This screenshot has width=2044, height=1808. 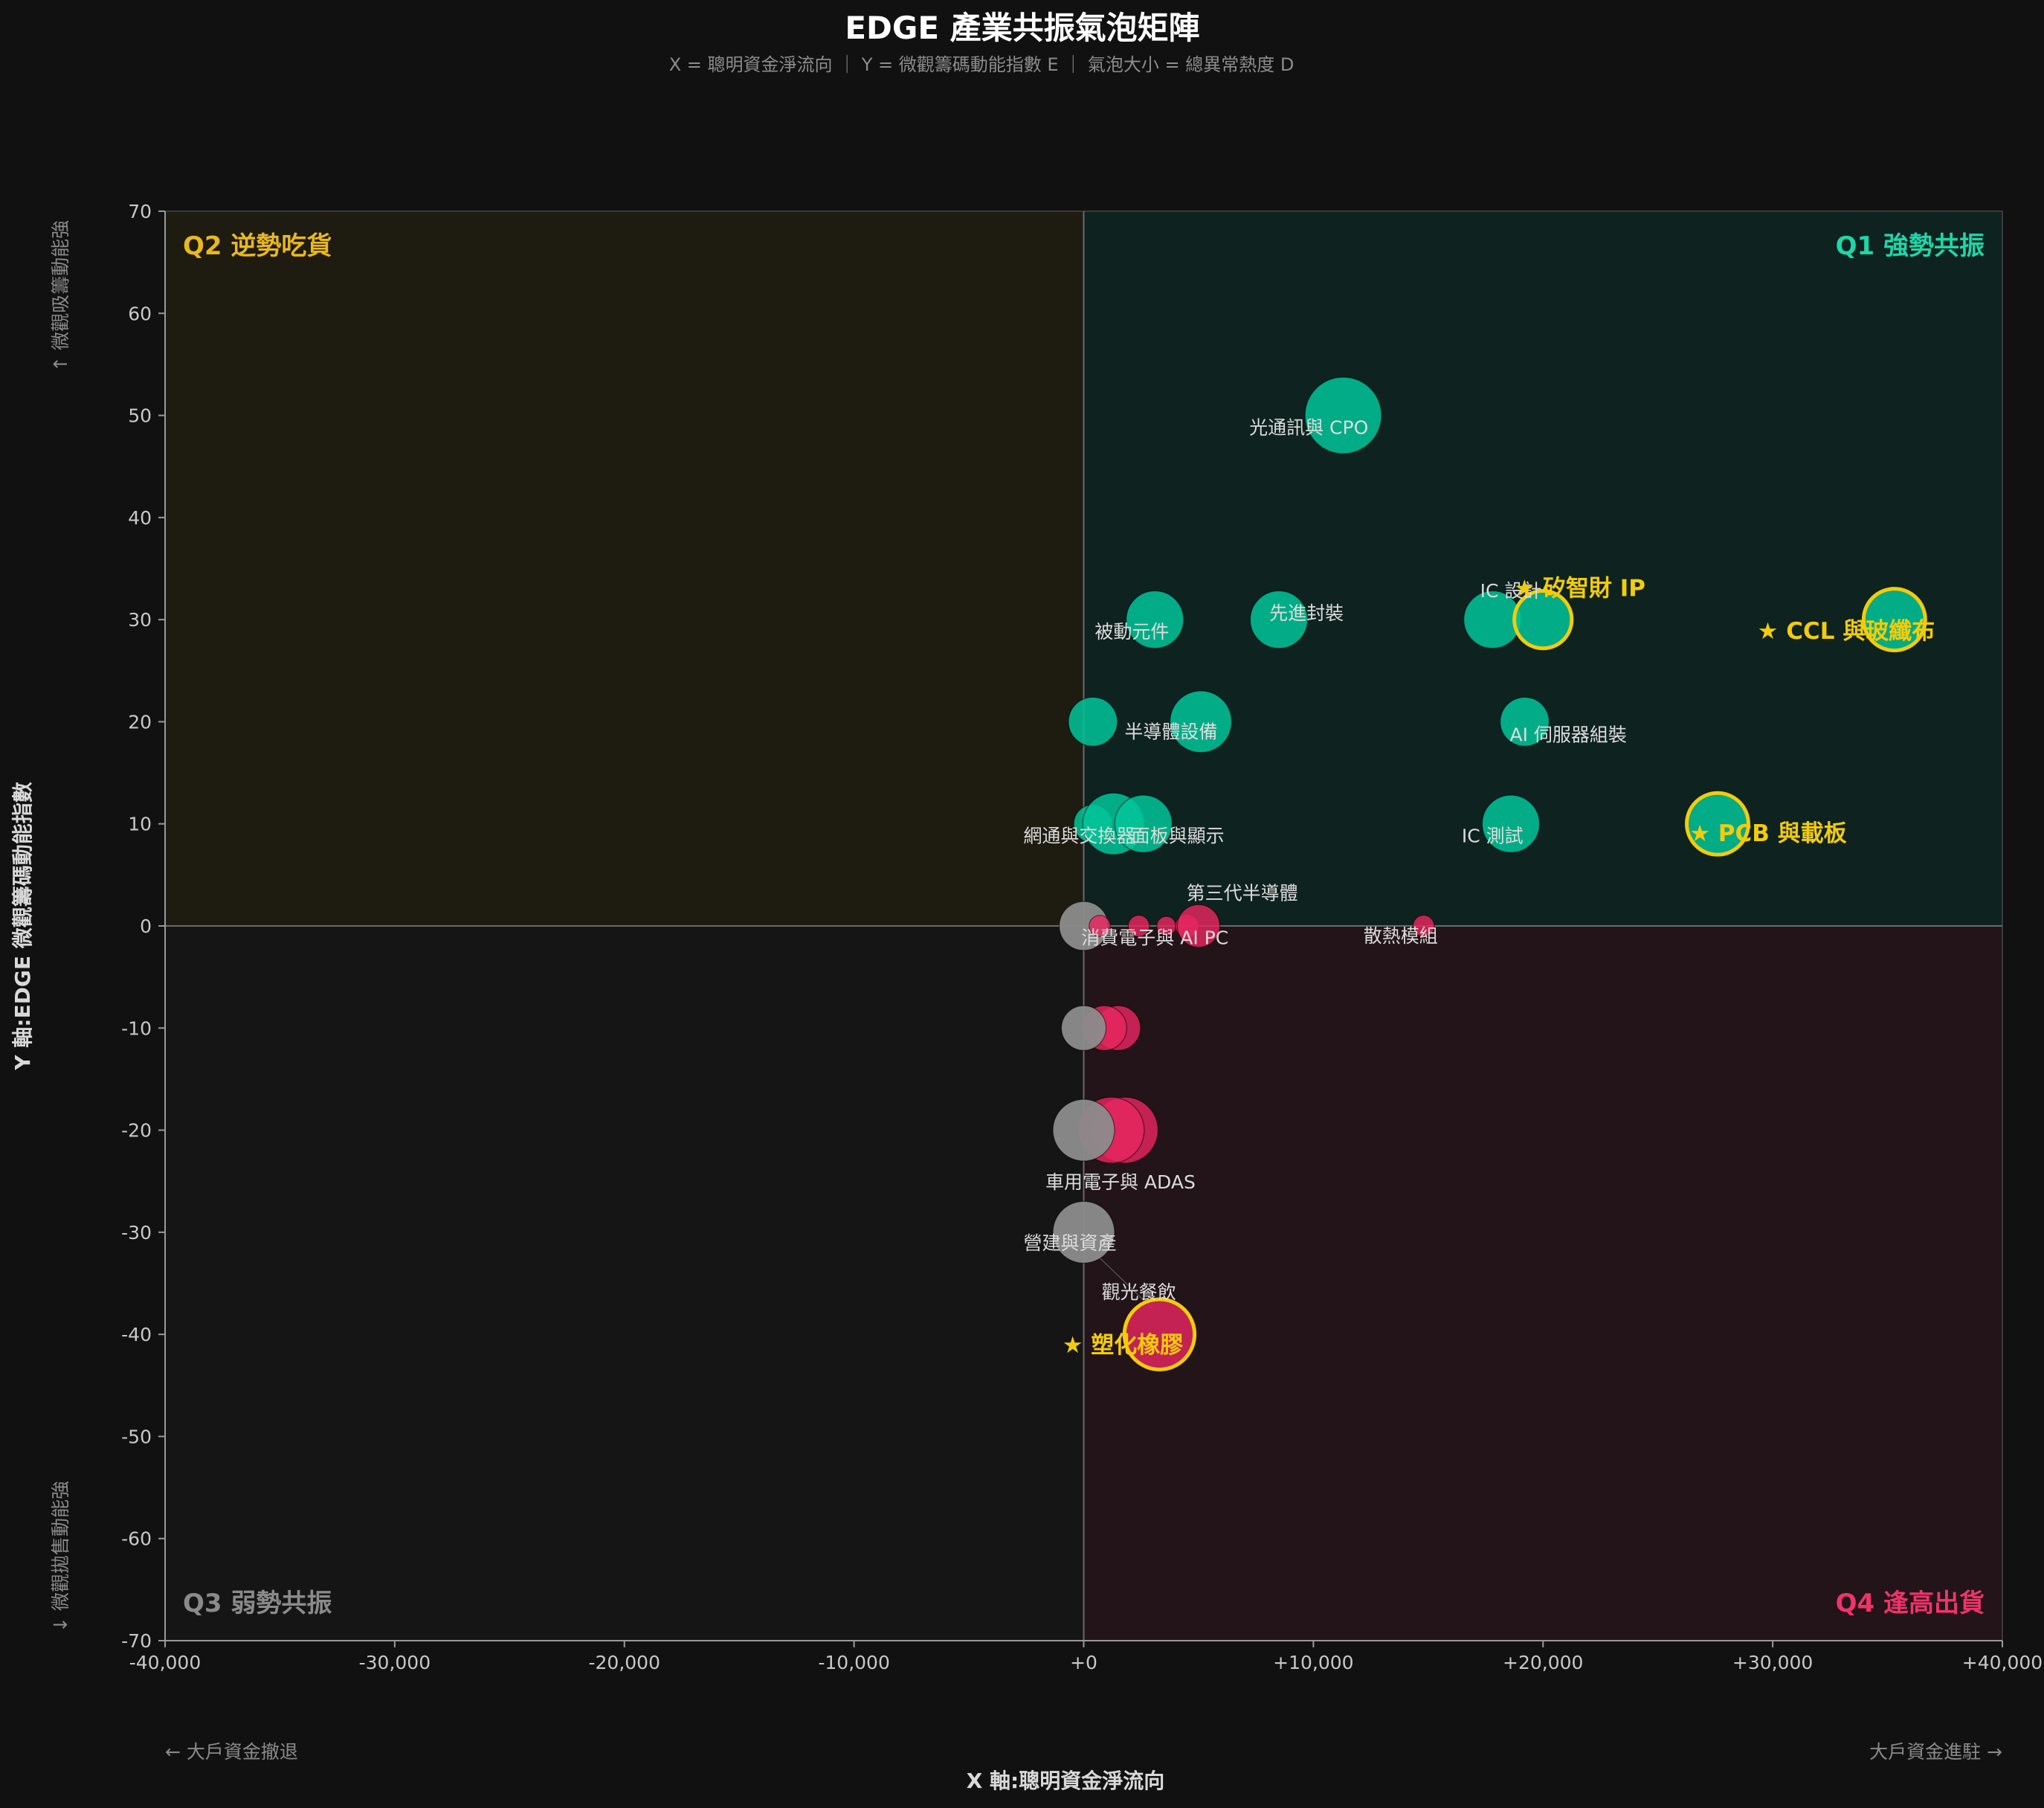 I want to click on x-tick-label: -10,000, so click(x=854, y=1662).